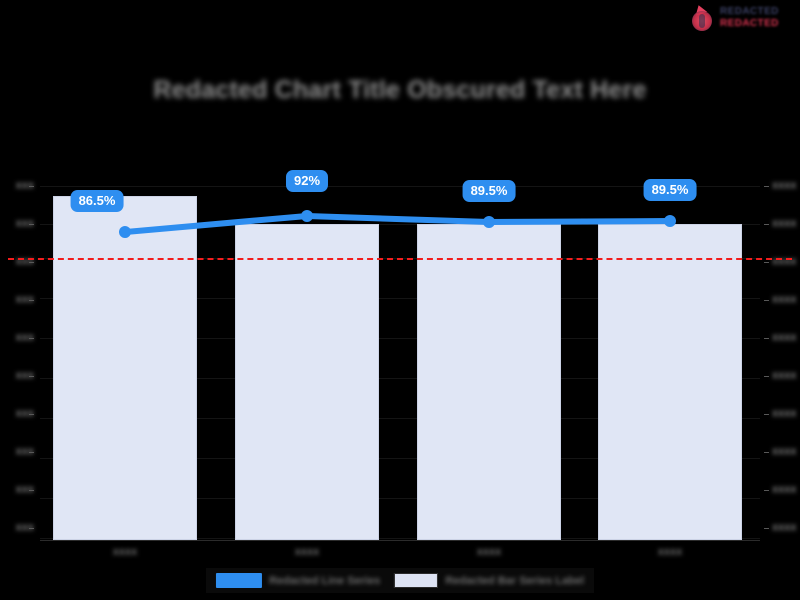  Describe the element at coordinates (489, 552) in the screenshot. I see `x-axis-label-3: xxxx` at that location.